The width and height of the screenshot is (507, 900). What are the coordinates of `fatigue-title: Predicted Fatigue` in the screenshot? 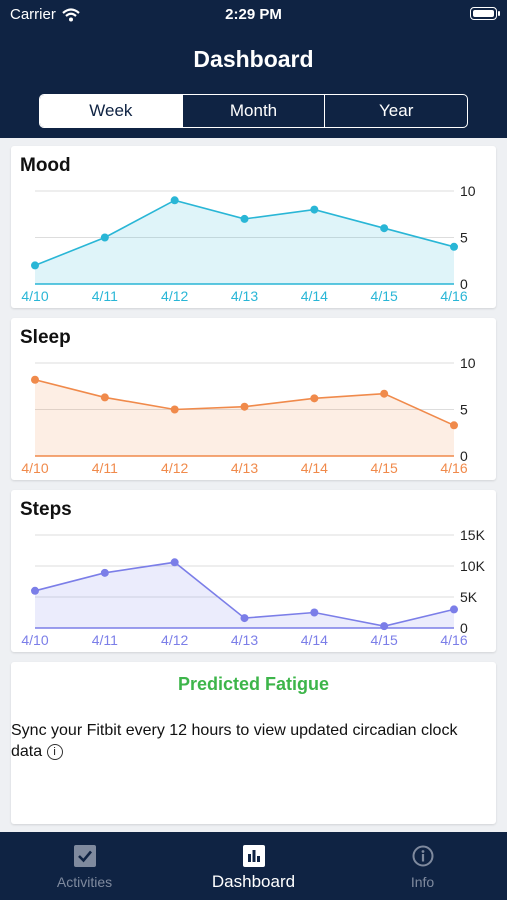 It's located at (253, 684).